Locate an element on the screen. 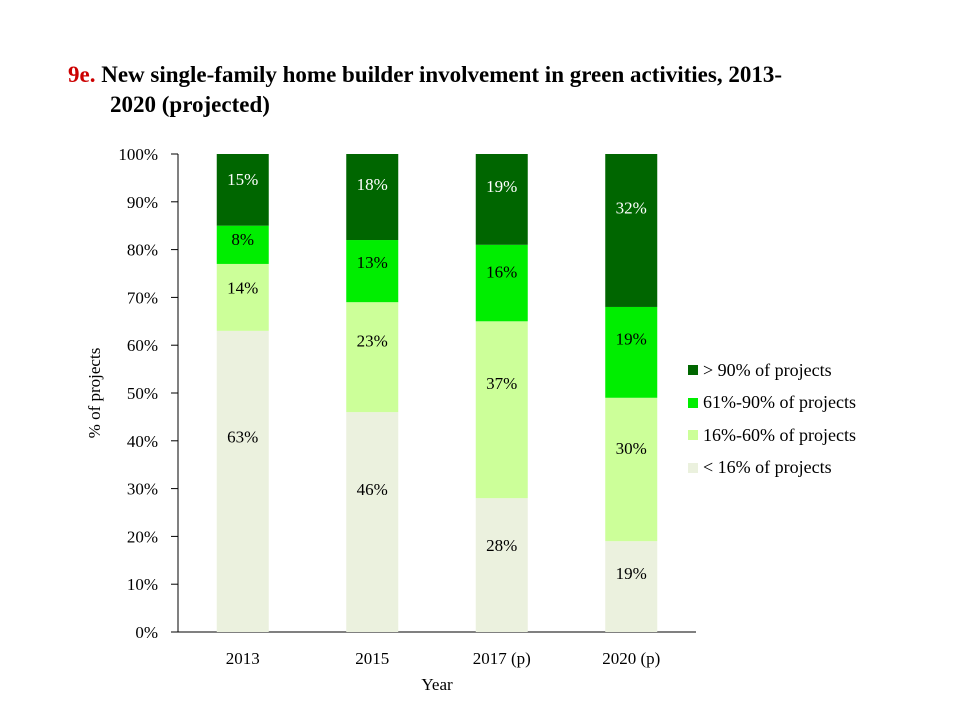 The width and height of the screenshot is (960, 720). legend-label: < 16% of projects is located at coordinates (767, 467).